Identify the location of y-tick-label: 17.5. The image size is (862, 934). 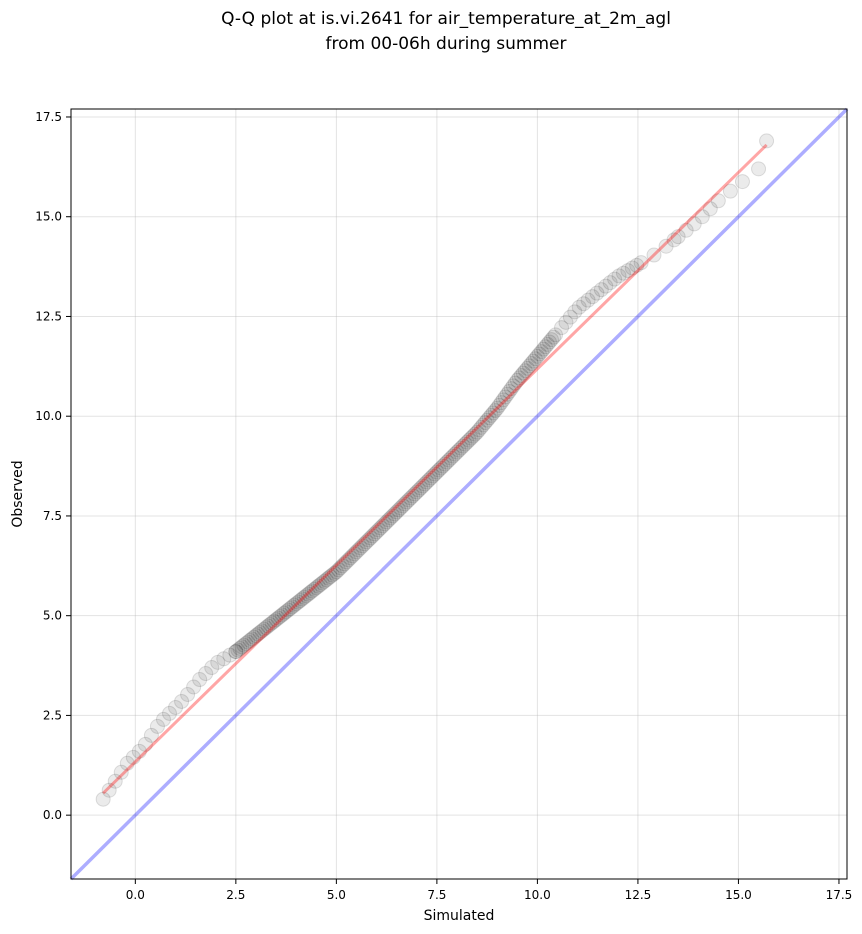
(48, 117).